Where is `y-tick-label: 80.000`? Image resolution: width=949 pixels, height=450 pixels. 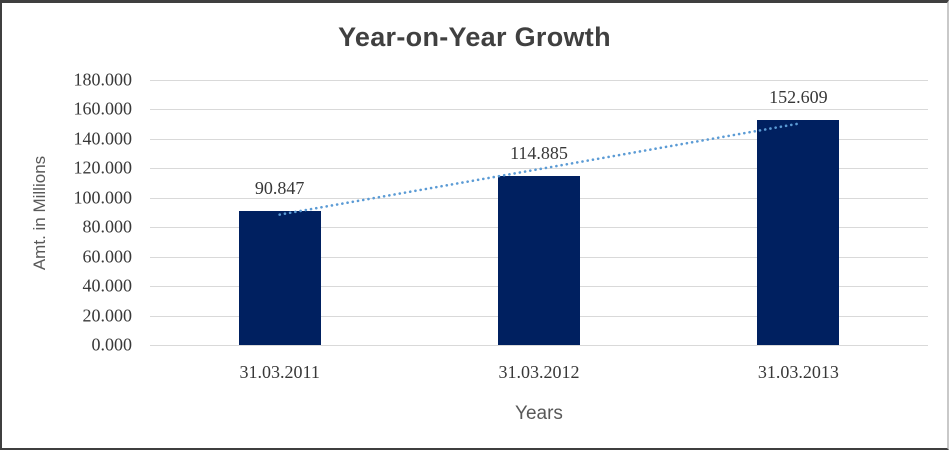
y-tick-label: 80.000 is located at coordinates (107, 226).